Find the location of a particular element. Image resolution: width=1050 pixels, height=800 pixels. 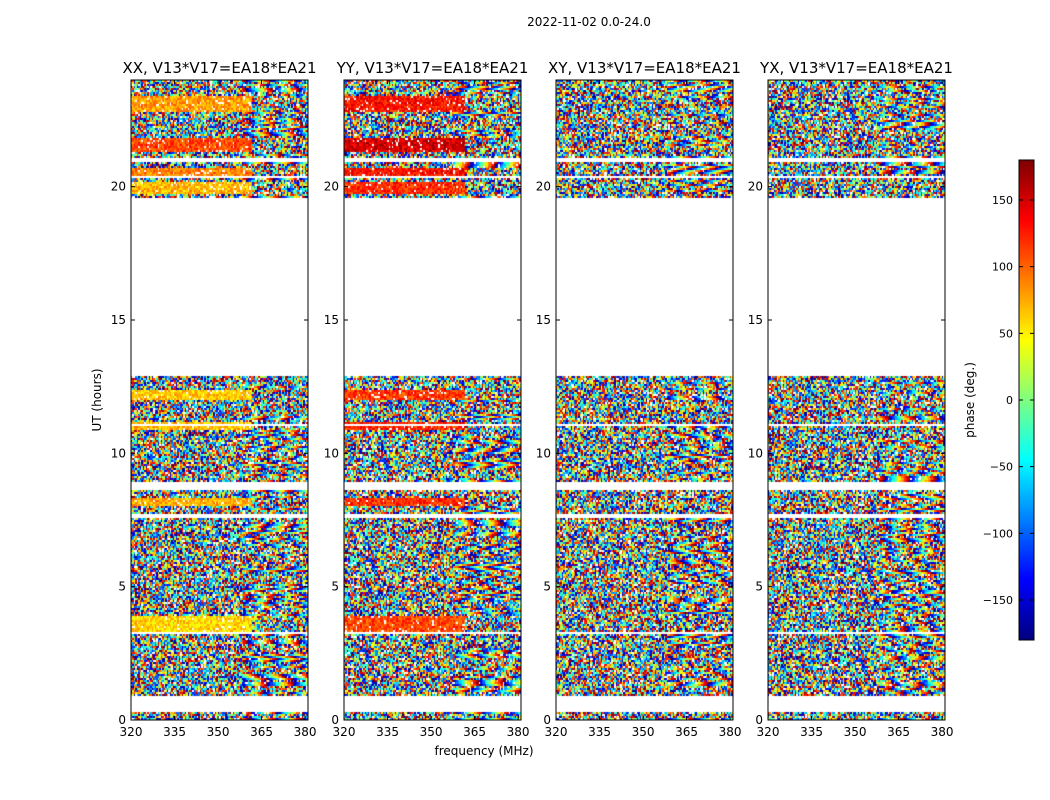

panel-title: XX, V13*V17=EA18*EA21 is located at coordinates (219, 68).